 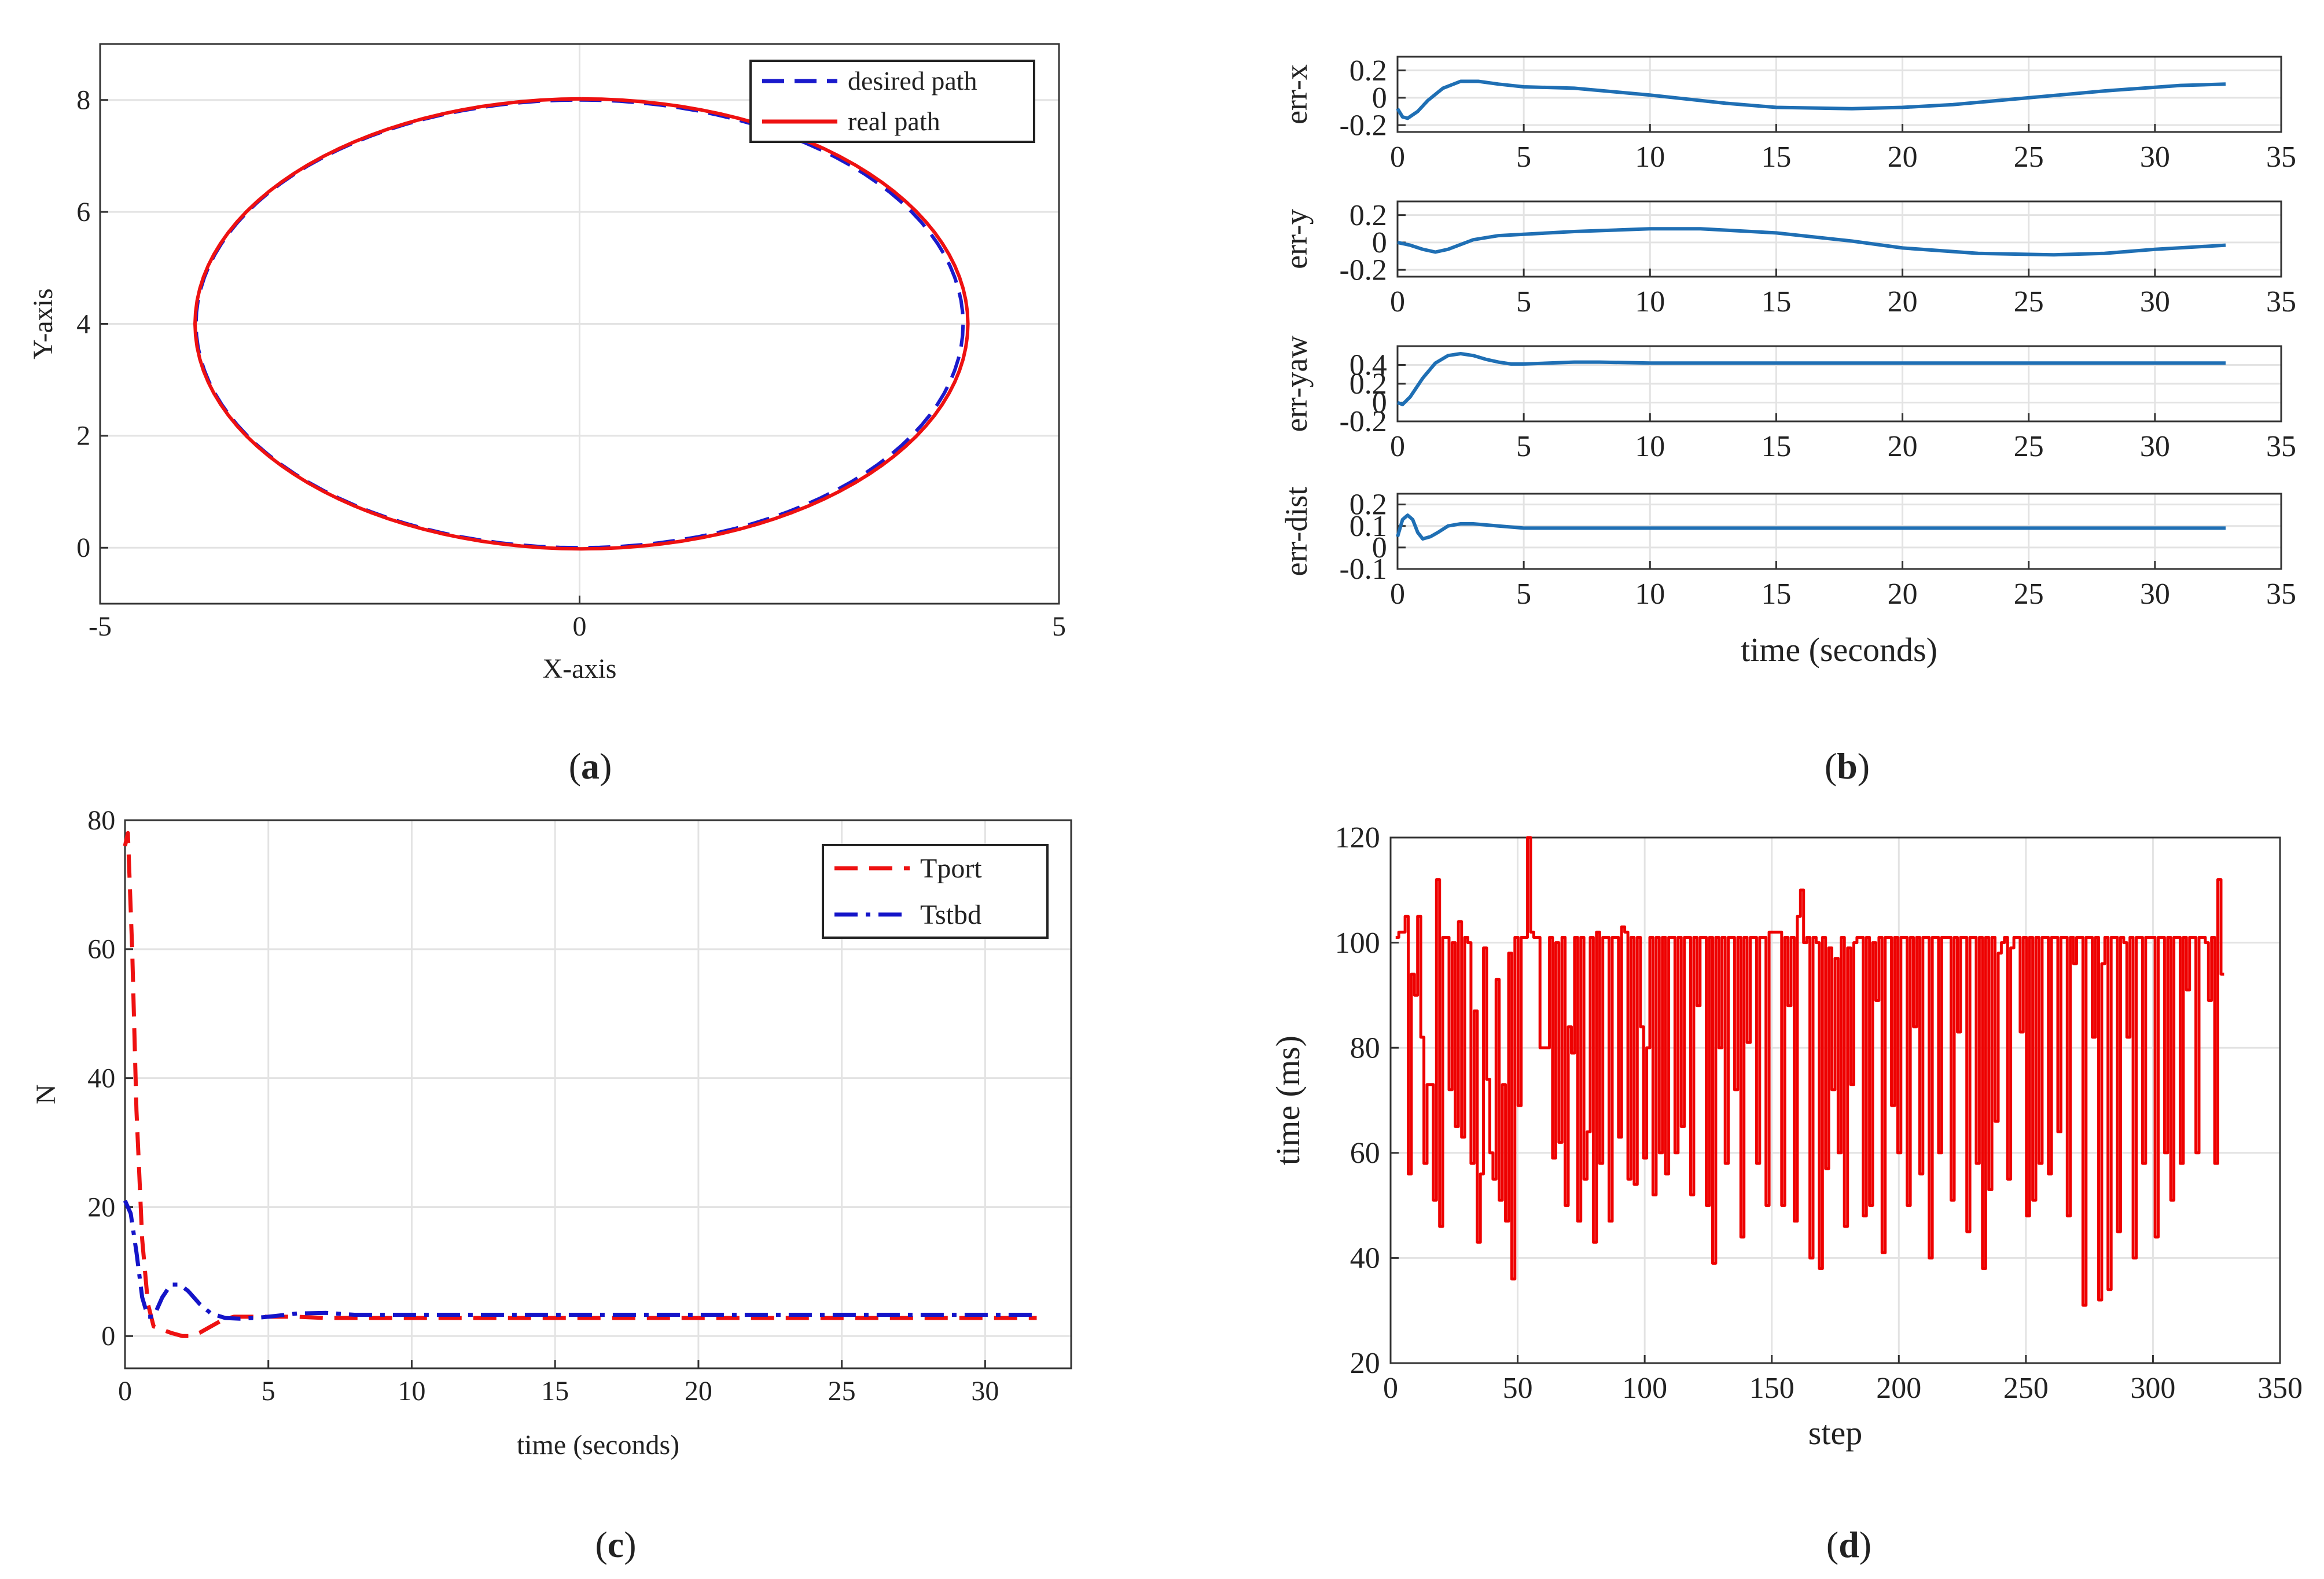 I want to click on chart-b-subplot-1-ytick-label: 0.2, so click(x=1368, y=71).